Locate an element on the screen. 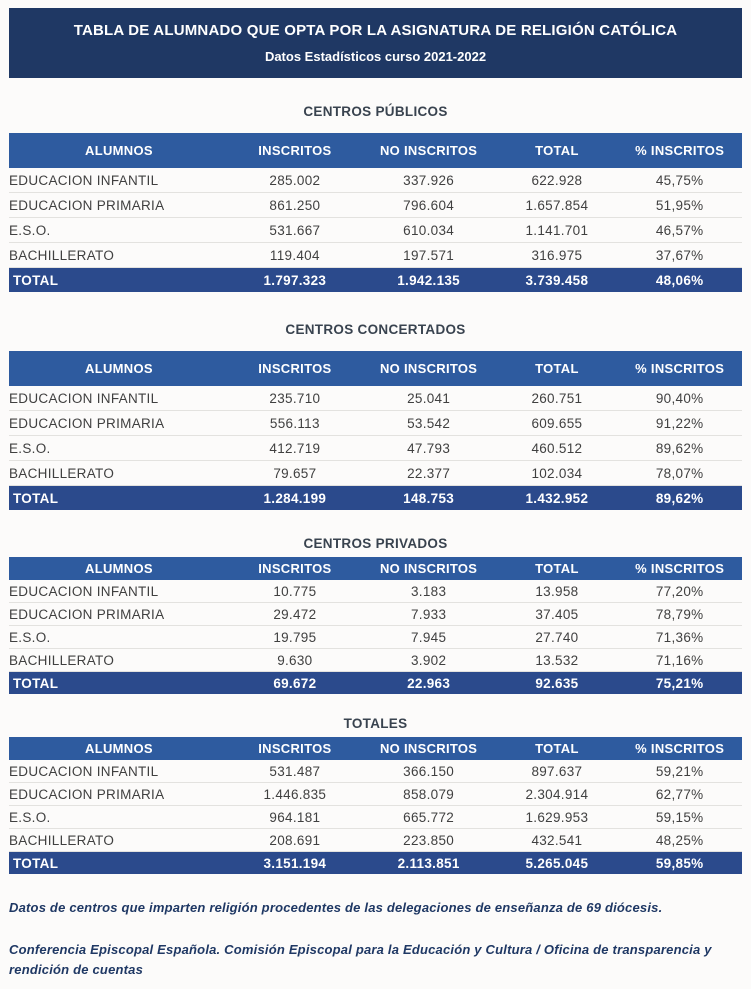 The height and width of the screenshot is (989, 751). cell-value: 556.113 is located at coordinates (294, 423).